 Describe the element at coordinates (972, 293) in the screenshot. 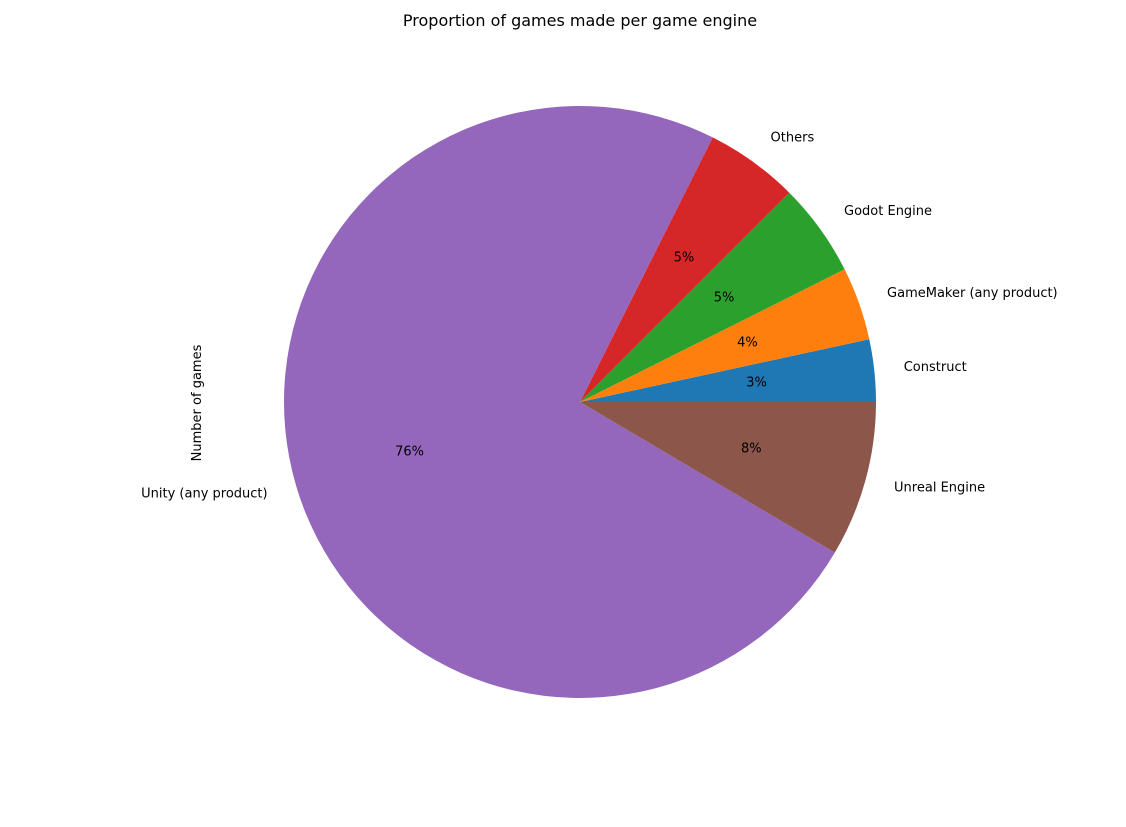

I see `slice-label-gamemaker-any-product: GameMaker (any product)` at that location.